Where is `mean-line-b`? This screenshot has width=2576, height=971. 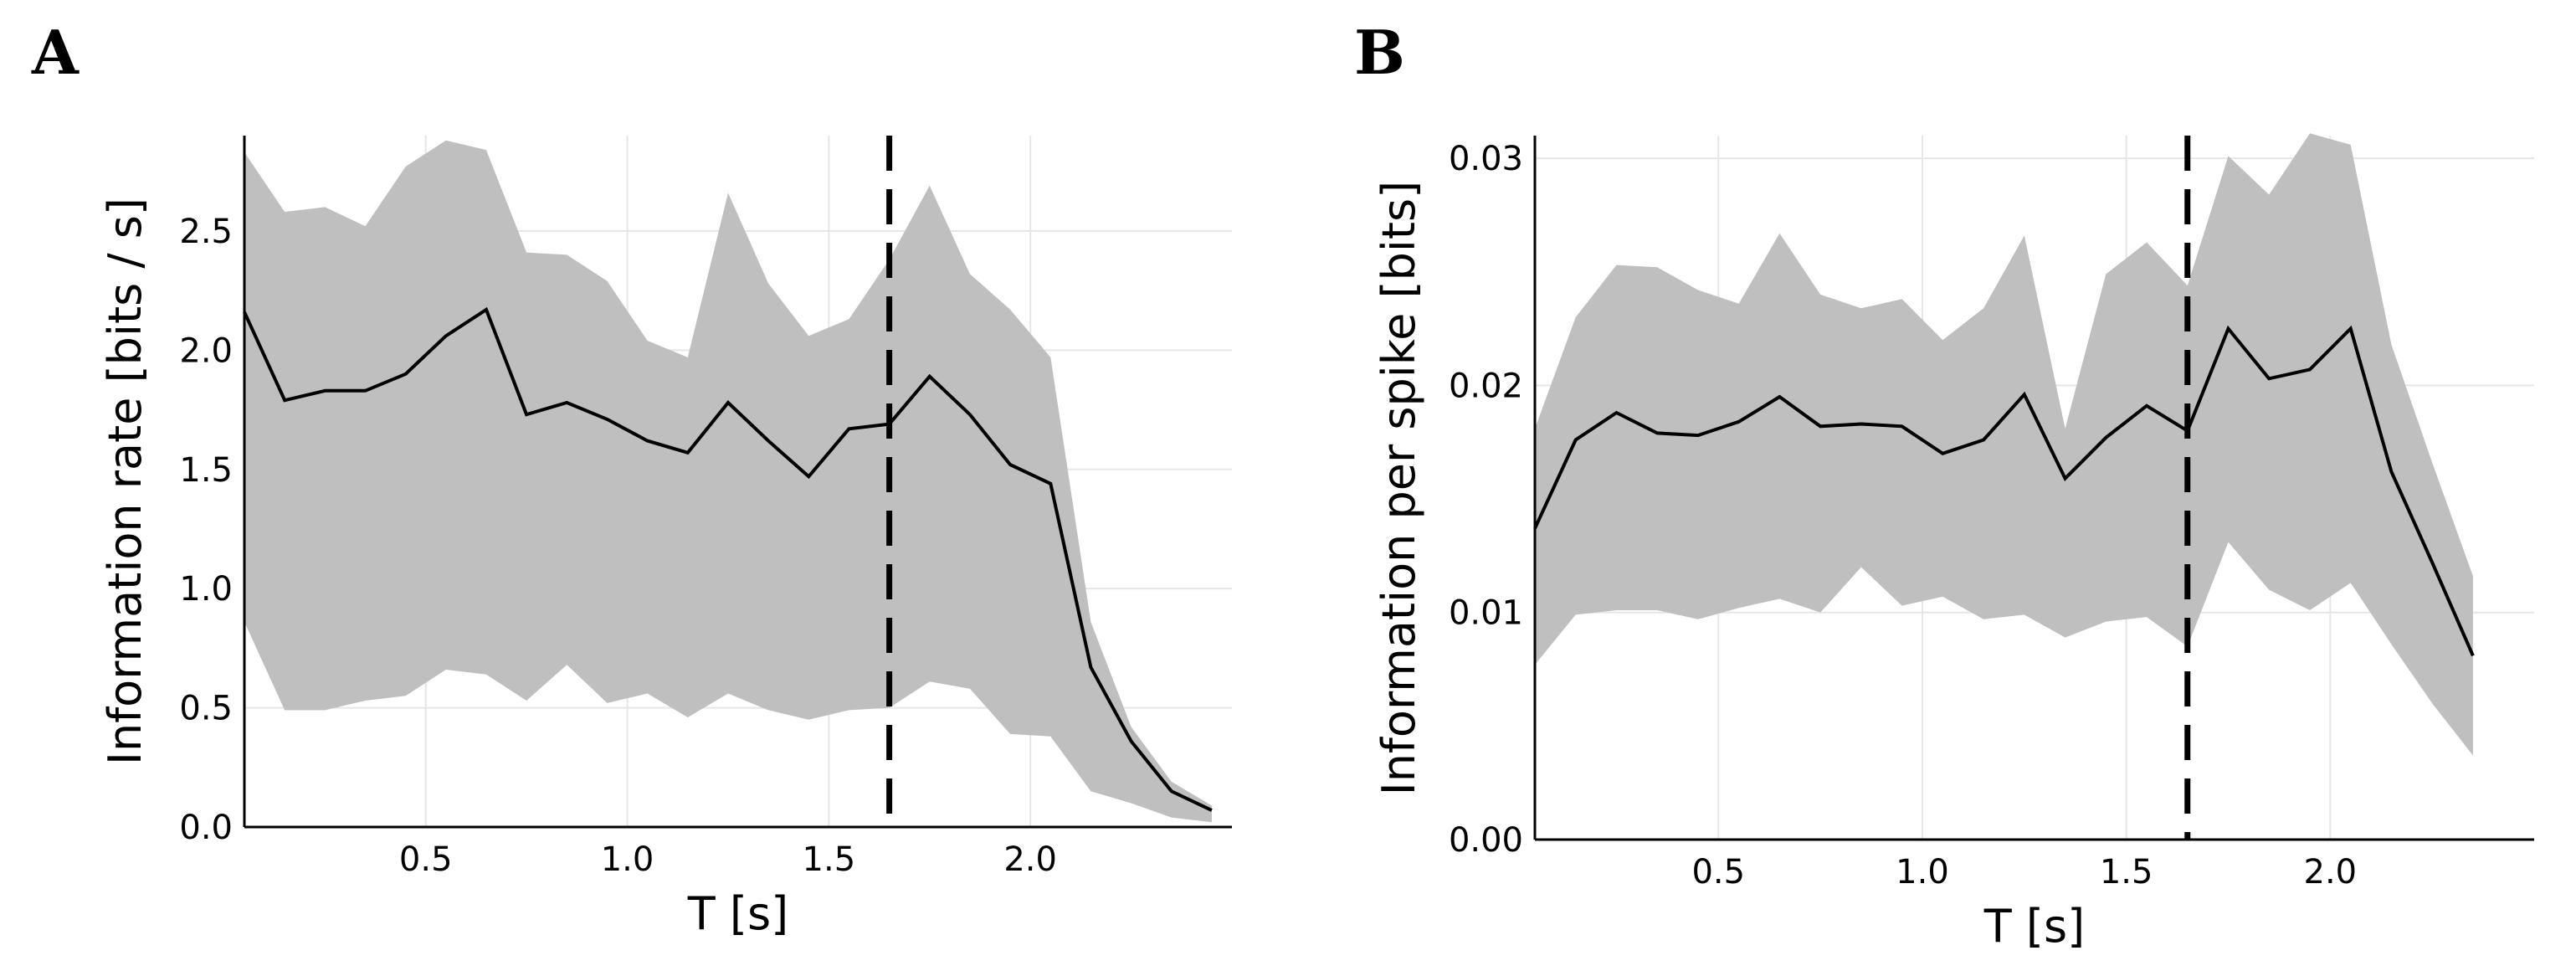
mean-line-b is located at coordinates (2004, 491).